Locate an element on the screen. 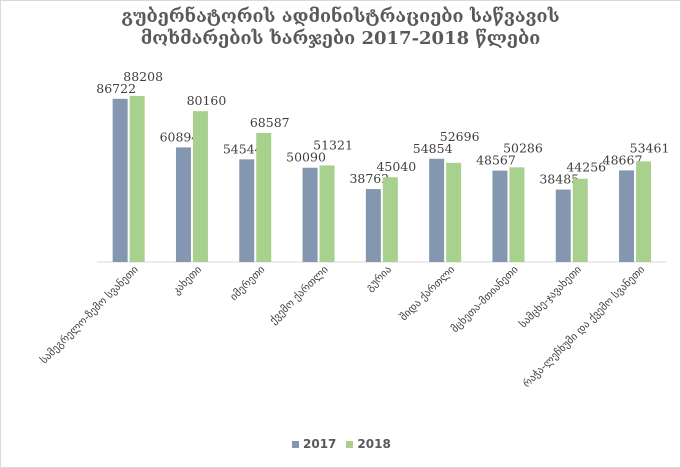 Image resolution: width=681 pixels, height=468 pixels. legend-swatch-2017 is located at coordinates (295, 444).